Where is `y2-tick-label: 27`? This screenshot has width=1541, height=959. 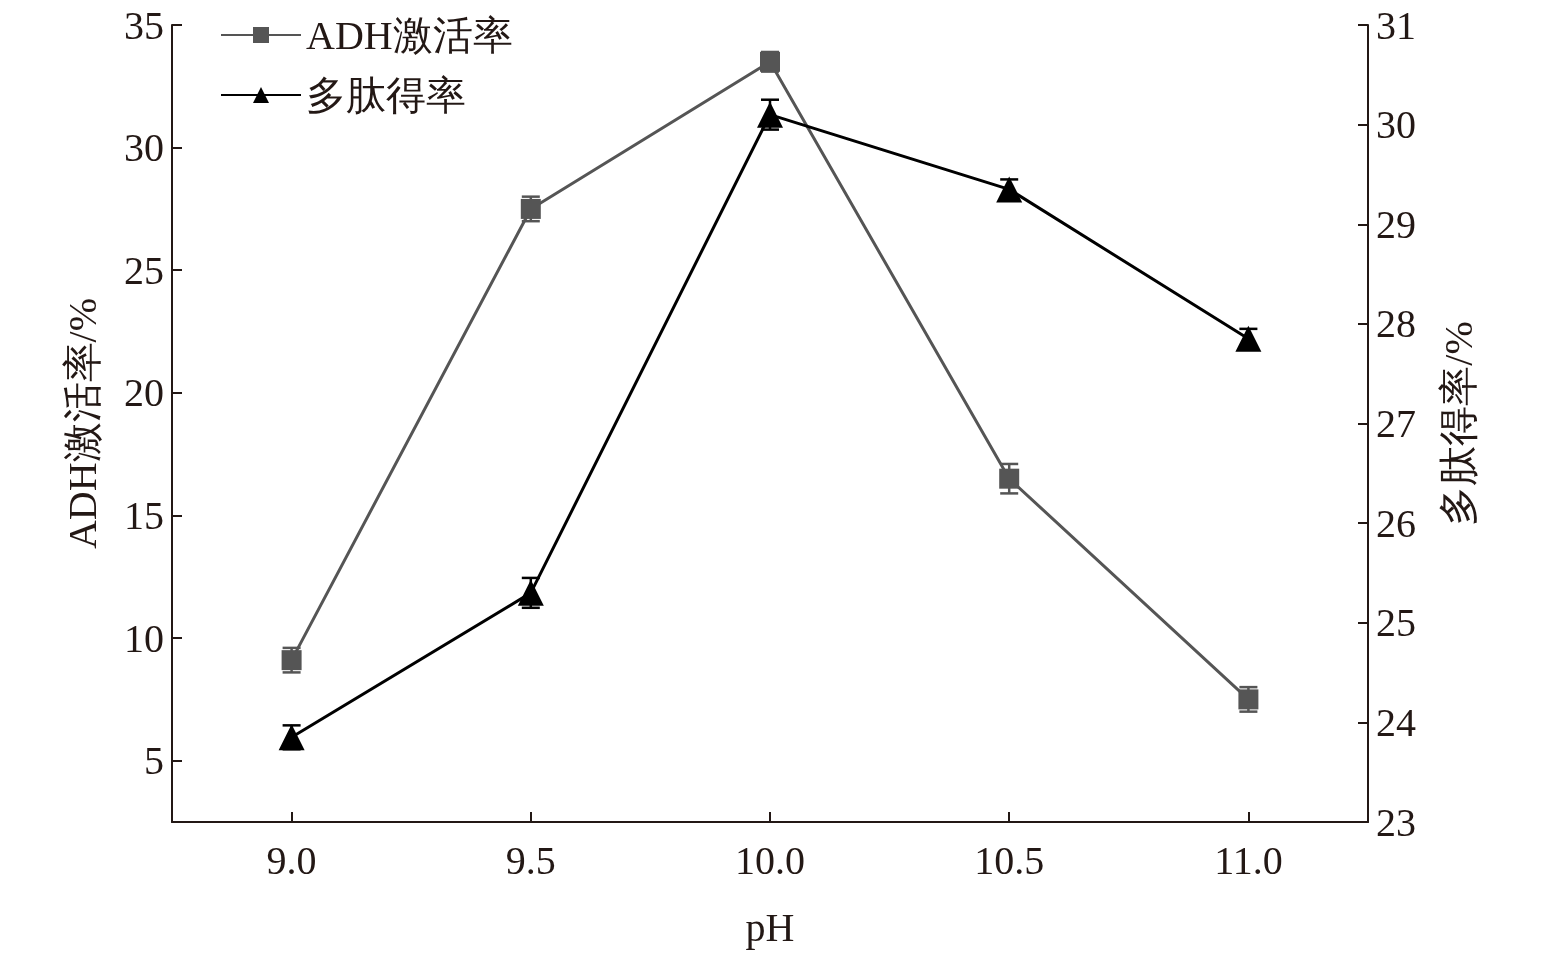
y2-tick-label: 27 is located at coordinates (1396, 423).